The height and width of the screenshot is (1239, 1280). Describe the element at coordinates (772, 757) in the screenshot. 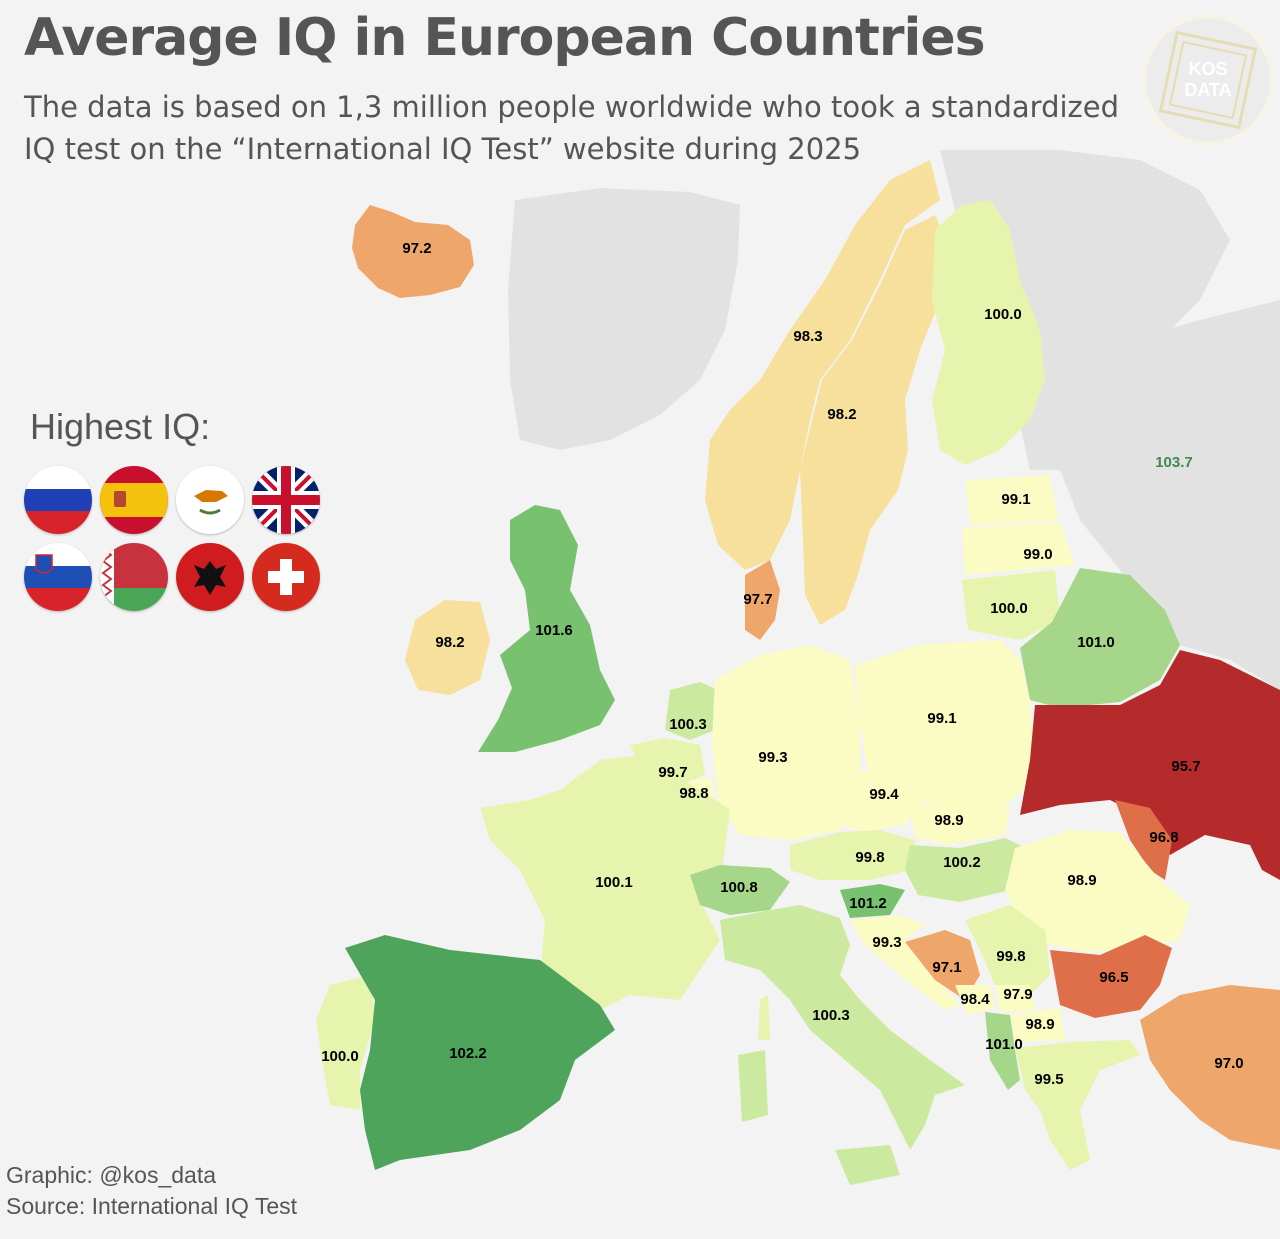

I see `value-germany: 99.3` at that location.